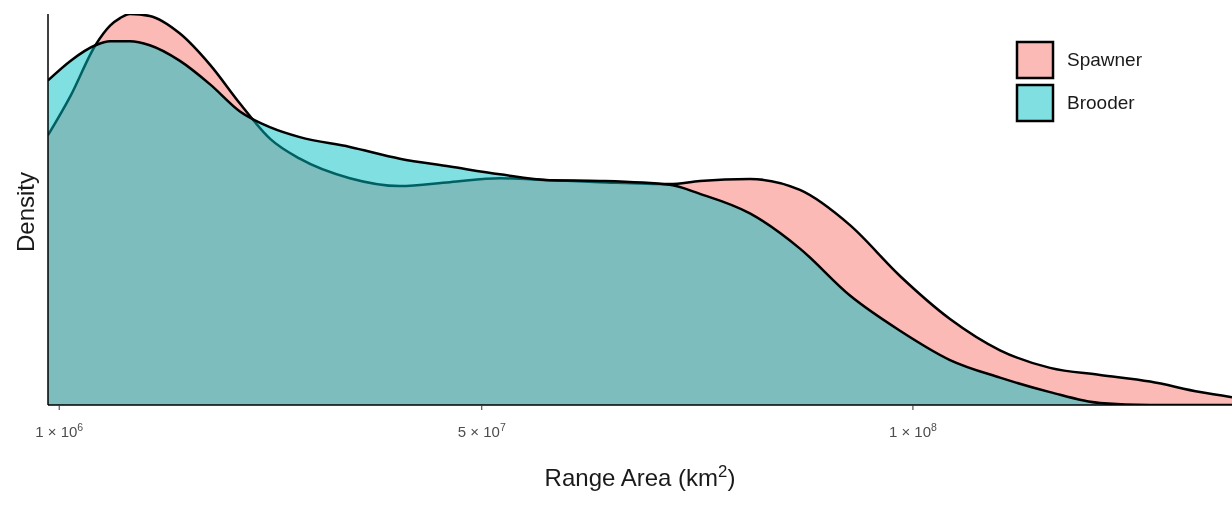 Image resolution: width=1232 pixels, height=510 pixels. What do you see at coordinates (640, 476) in the screenshot?
I see `x-axis-title: Range Area (km$^{2}$)` at bounding box center [640, 476].